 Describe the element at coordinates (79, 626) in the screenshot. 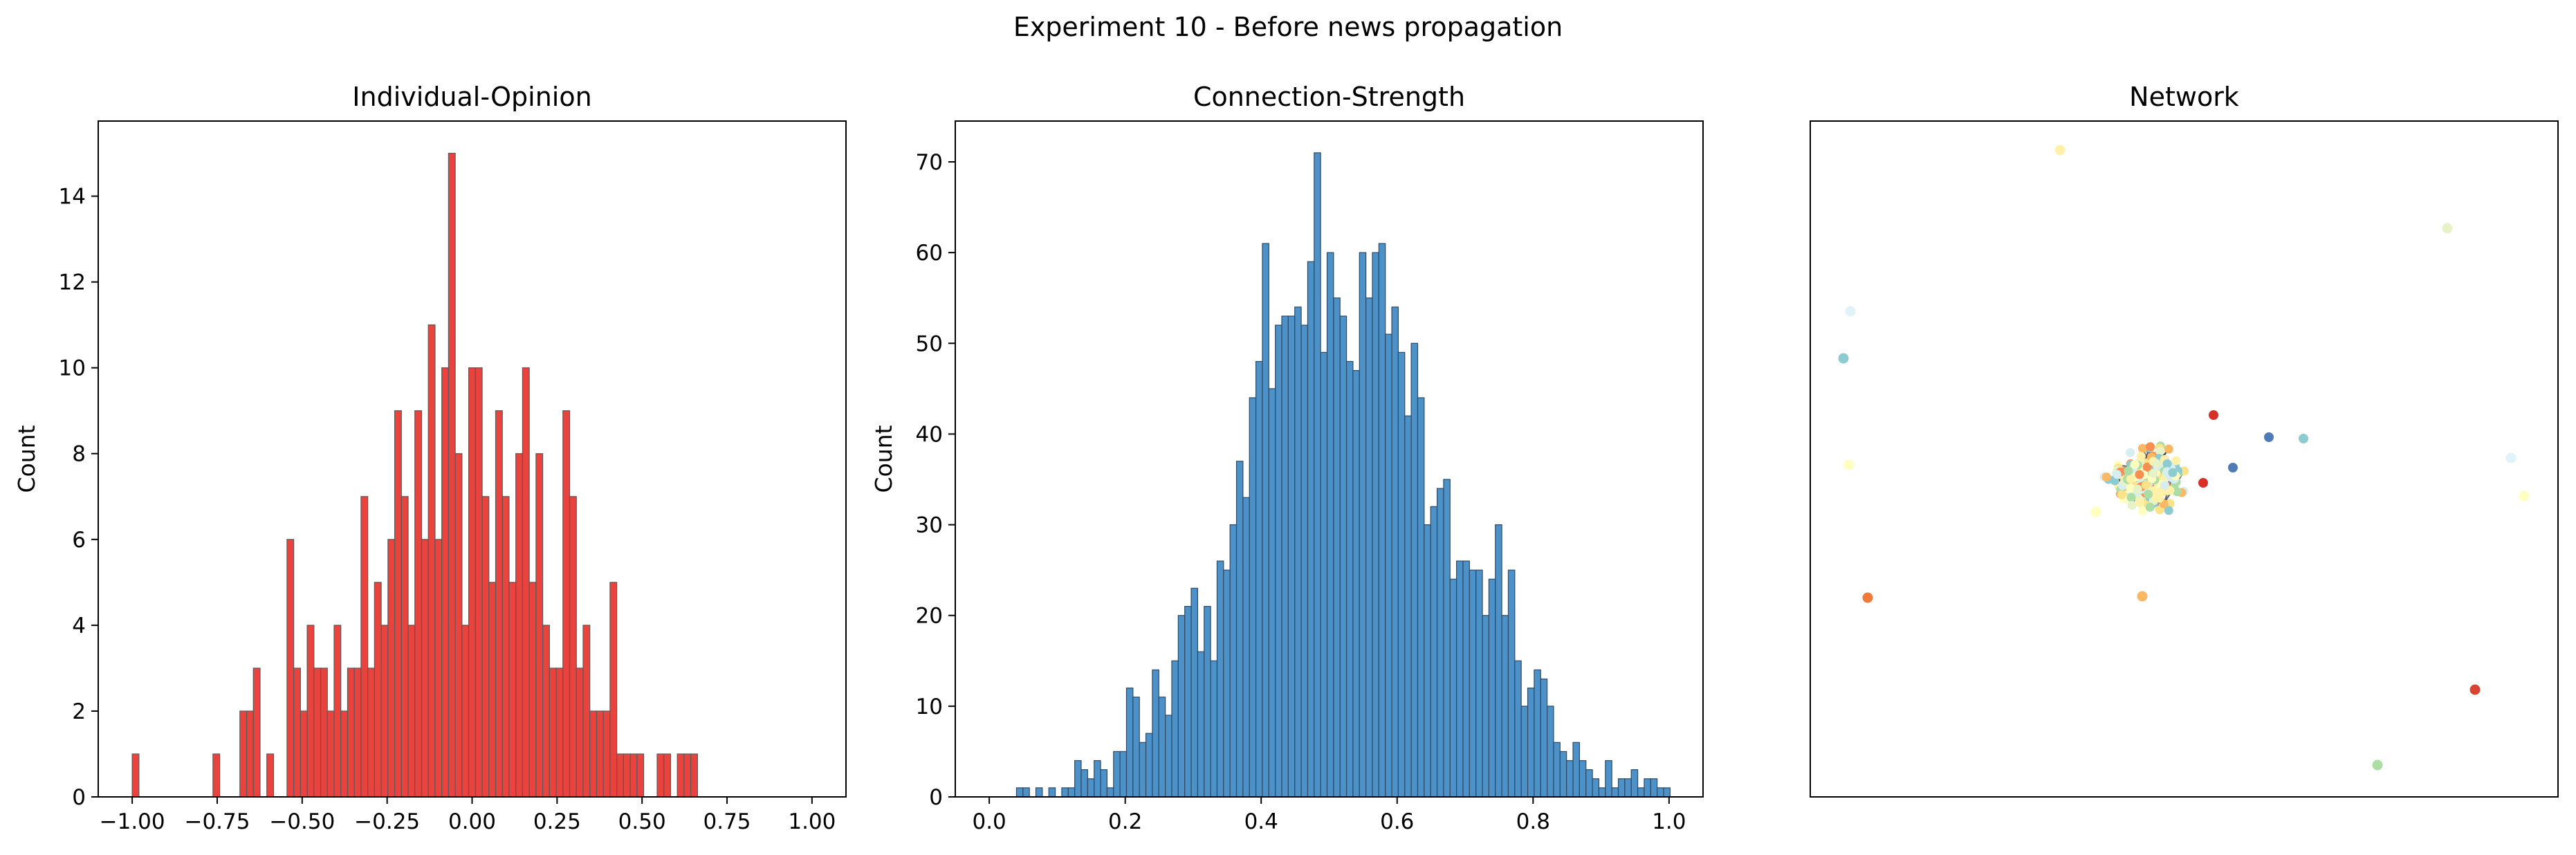

I see `y-tick-label: 4` at that location.